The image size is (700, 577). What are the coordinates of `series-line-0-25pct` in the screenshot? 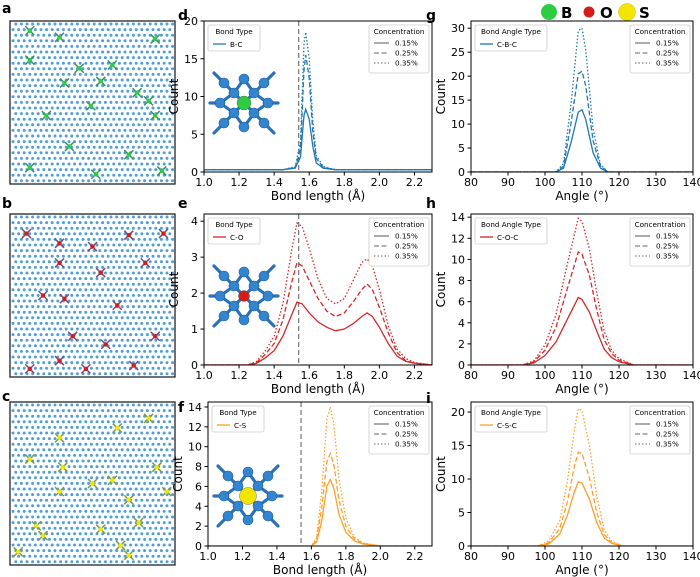 It's located at (318, 313).